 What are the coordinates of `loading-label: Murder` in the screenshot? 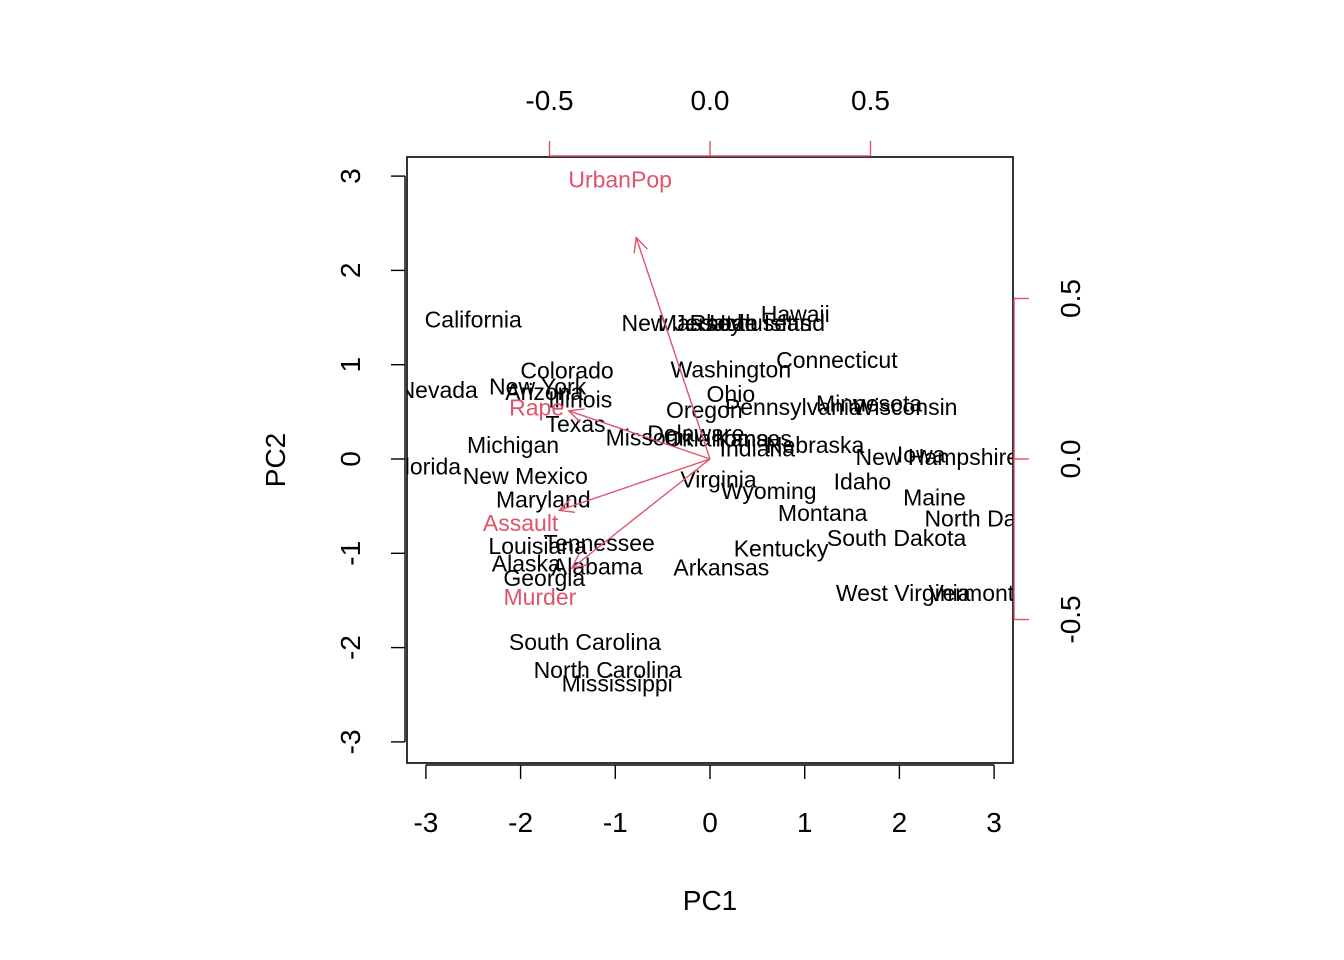 It's located at (539, 597).